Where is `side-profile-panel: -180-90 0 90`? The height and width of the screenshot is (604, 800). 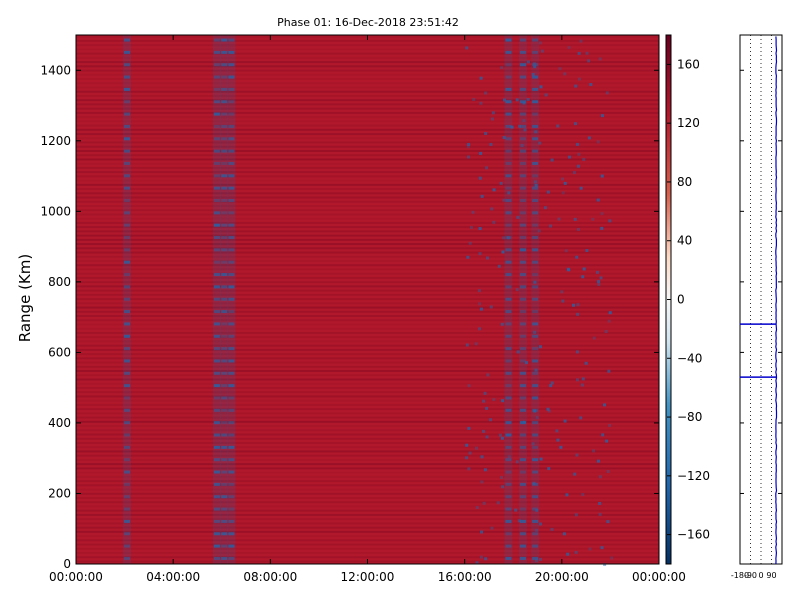
side-profile-panel: -180-90 0 90 is located at coordinates (757, 307).